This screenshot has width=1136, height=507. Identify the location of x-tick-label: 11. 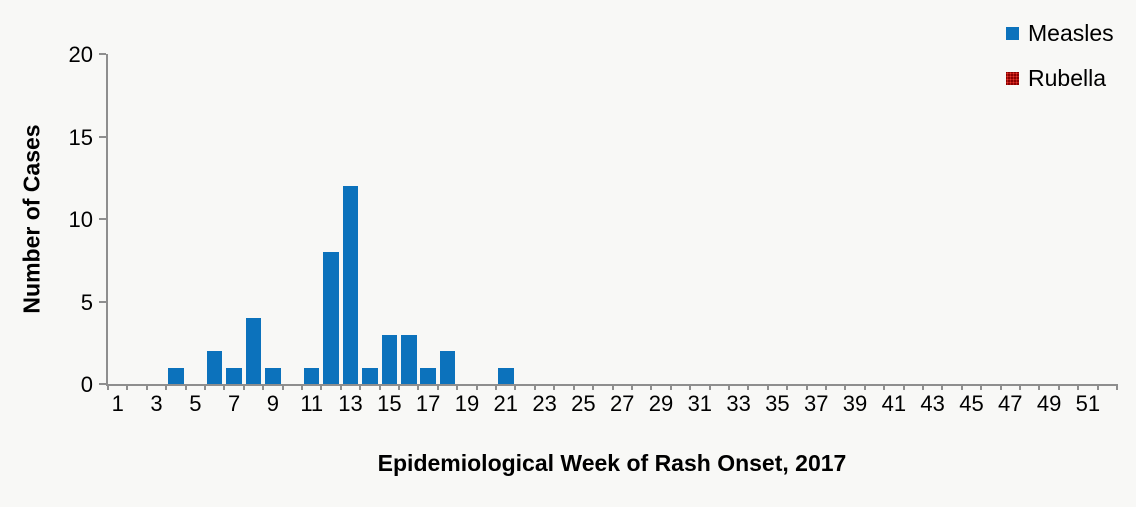
(312, 403).